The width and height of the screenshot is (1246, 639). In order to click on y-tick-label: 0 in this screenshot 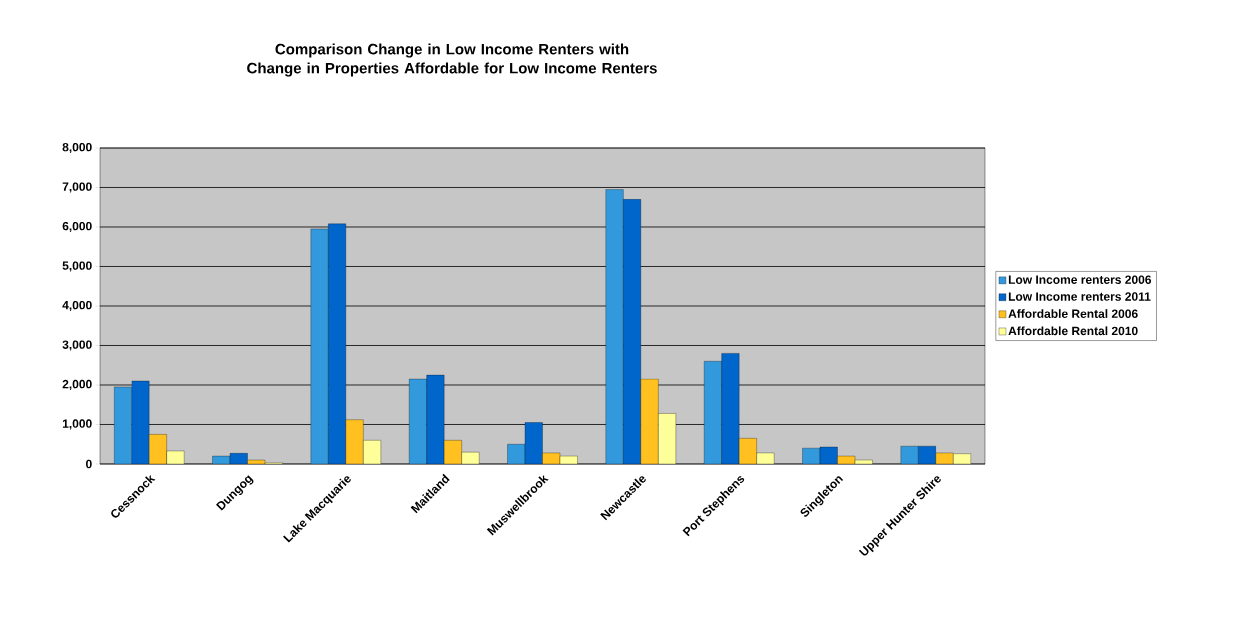, I will do `click(89, 464)`.